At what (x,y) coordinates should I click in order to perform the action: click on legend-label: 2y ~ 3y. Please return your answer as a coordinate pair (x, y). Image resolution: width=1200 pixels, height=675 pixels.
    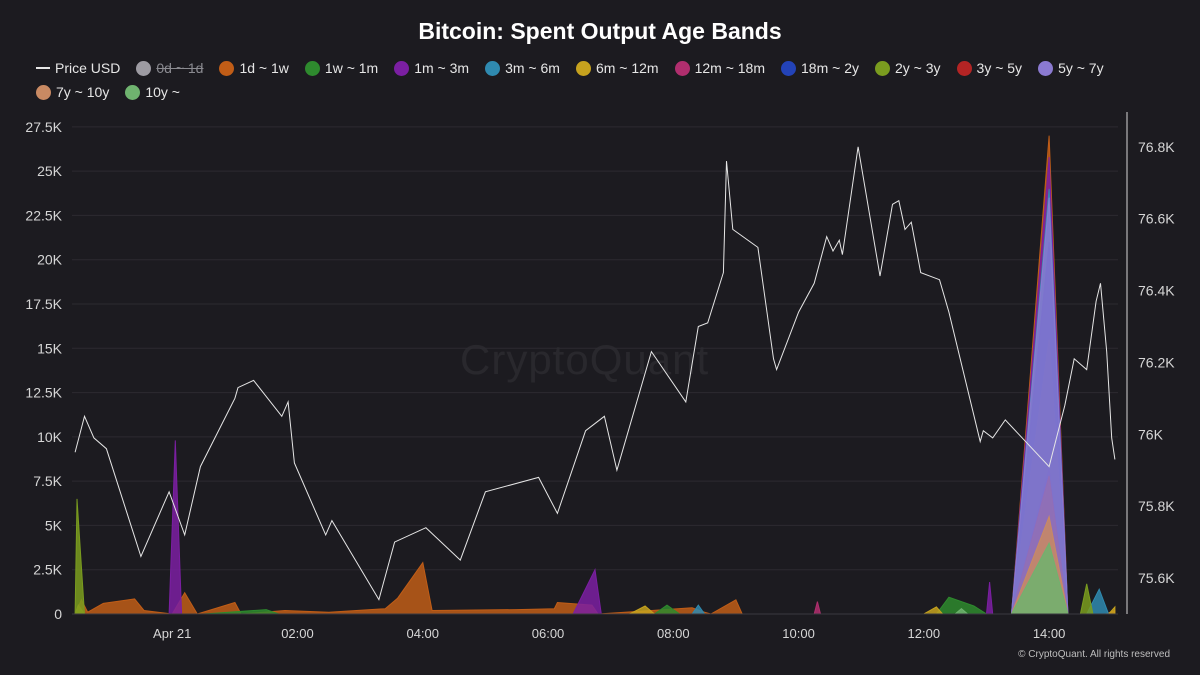
    Looking at the image, I should click on (918, 68).